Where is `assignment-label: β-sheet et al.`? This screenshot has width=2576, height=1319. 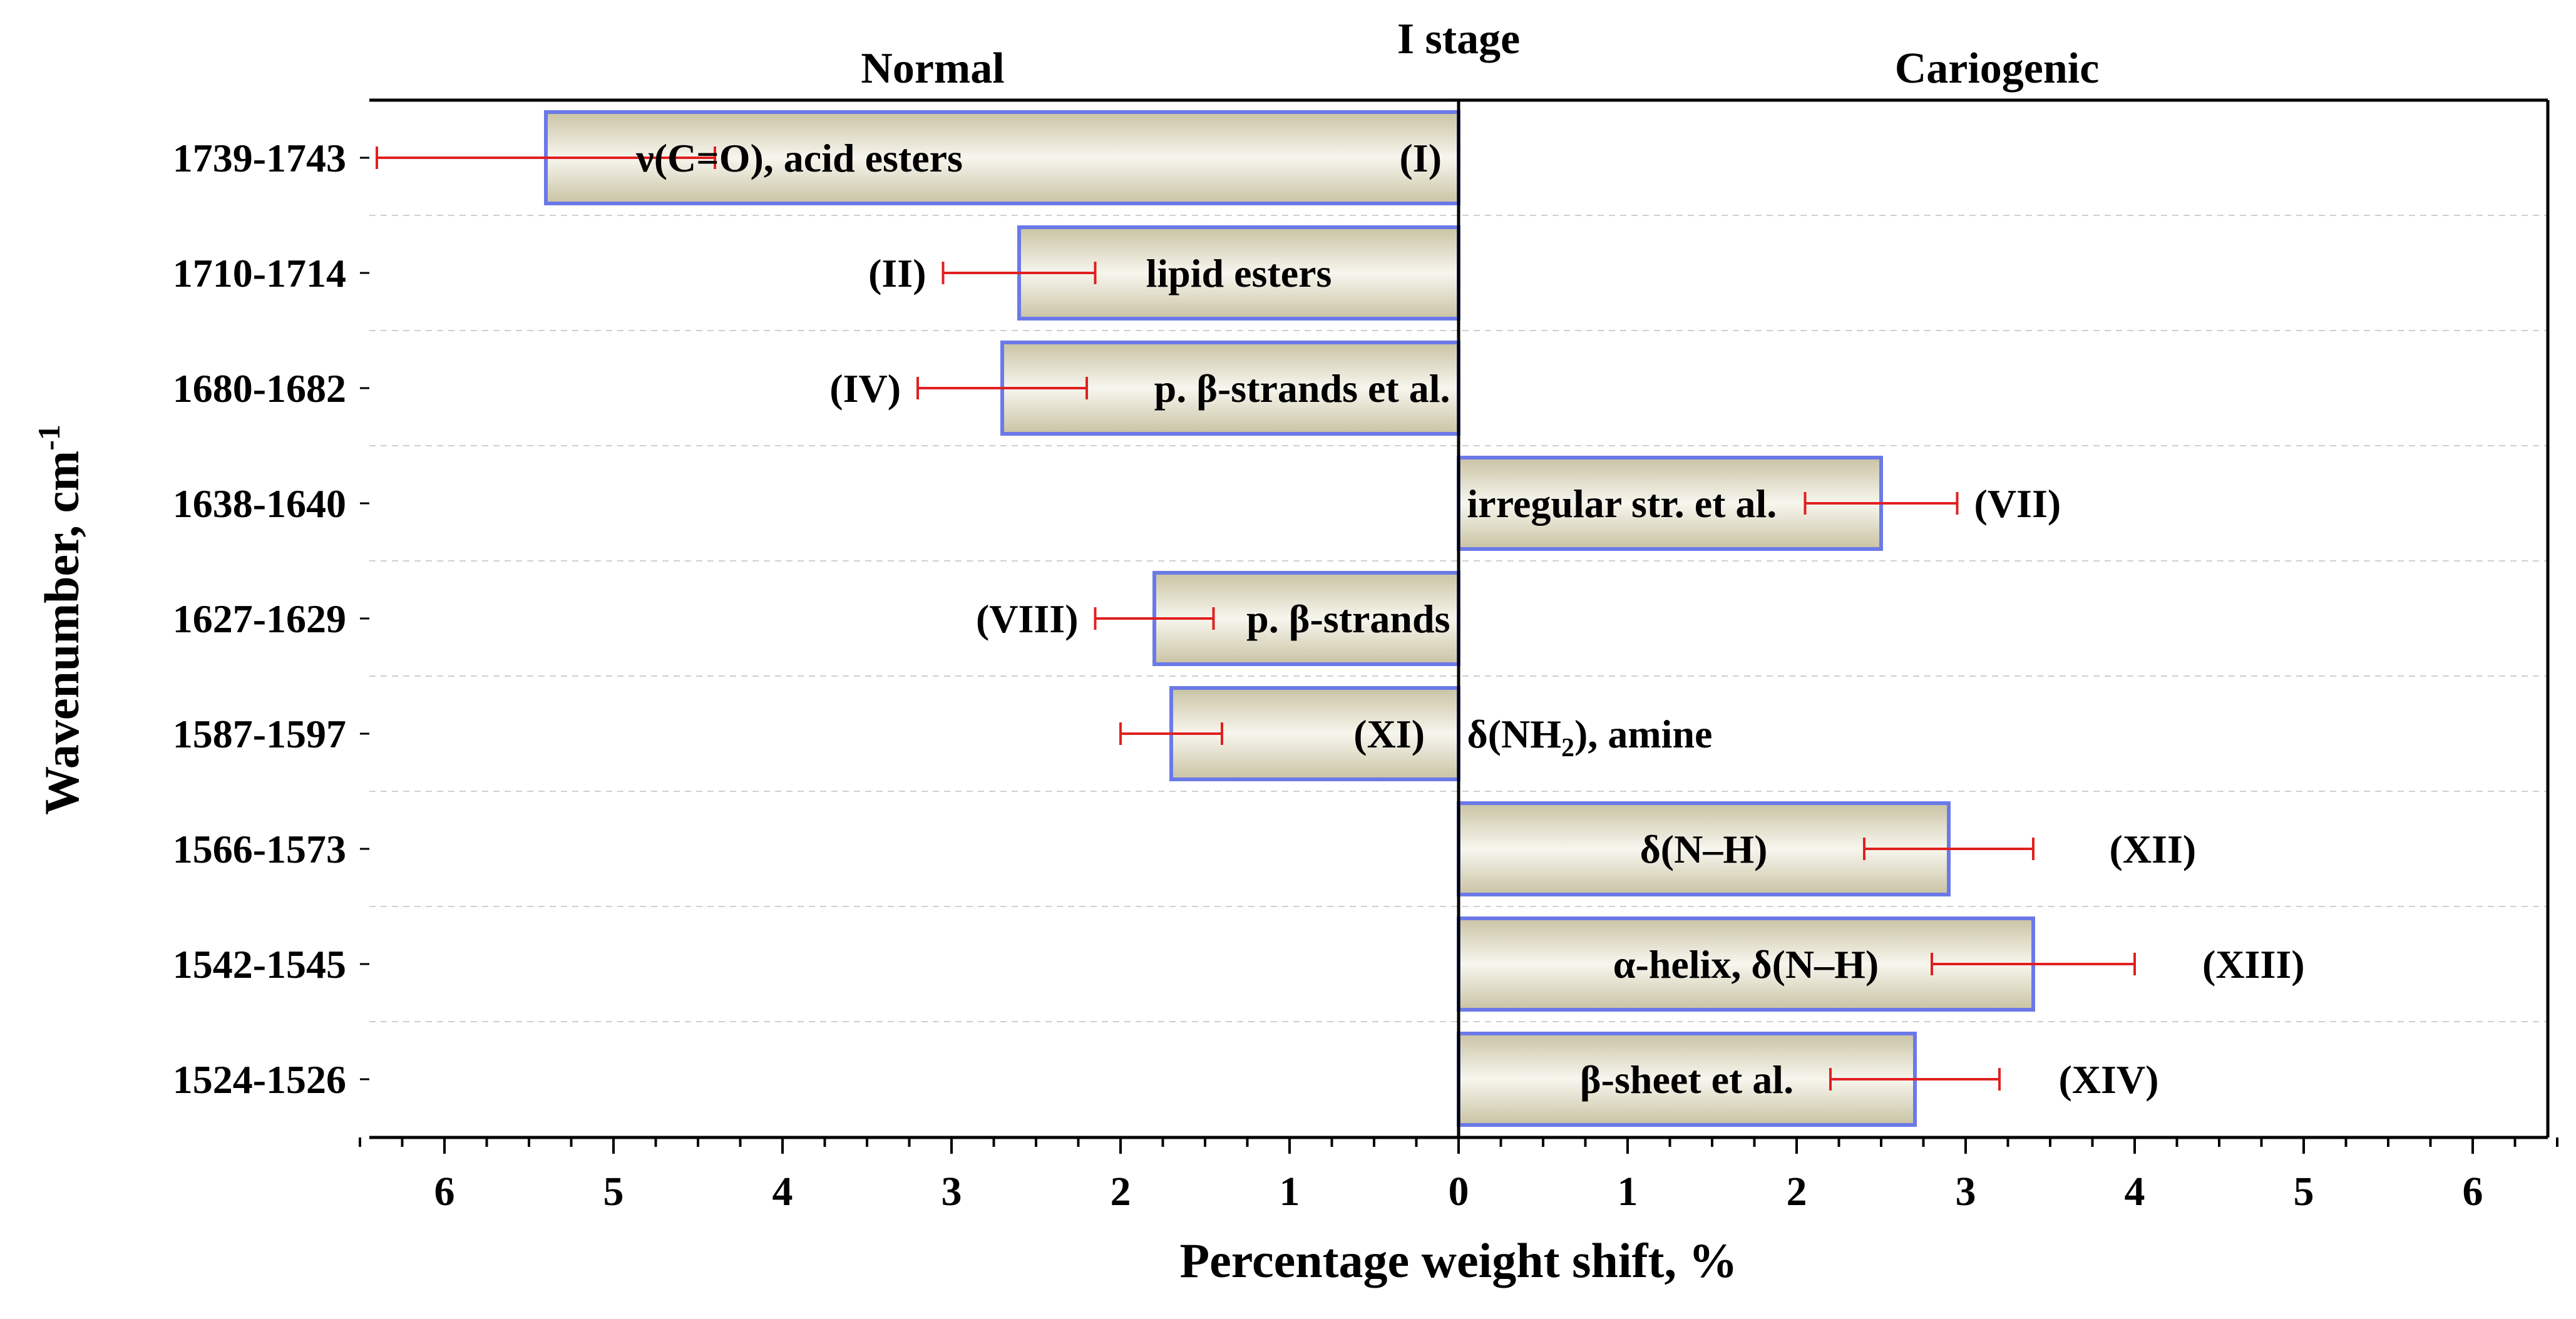 assignment-label: β-sheet et al. is located at coordinates (1686, 1079).